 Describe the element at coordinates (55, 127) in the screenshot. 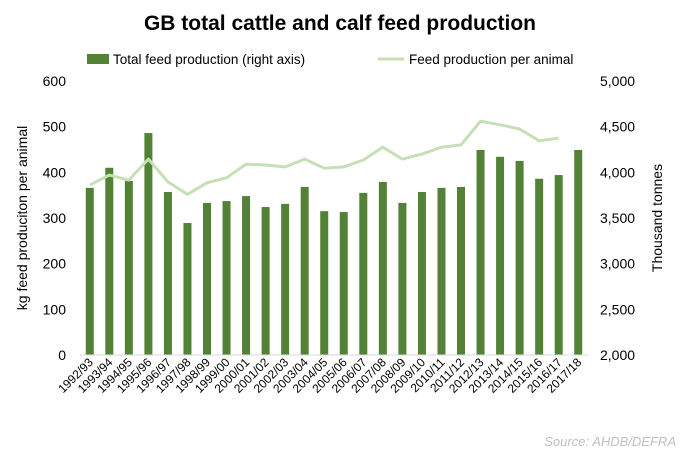

I see `y-left-tick-label: 500` at that location.